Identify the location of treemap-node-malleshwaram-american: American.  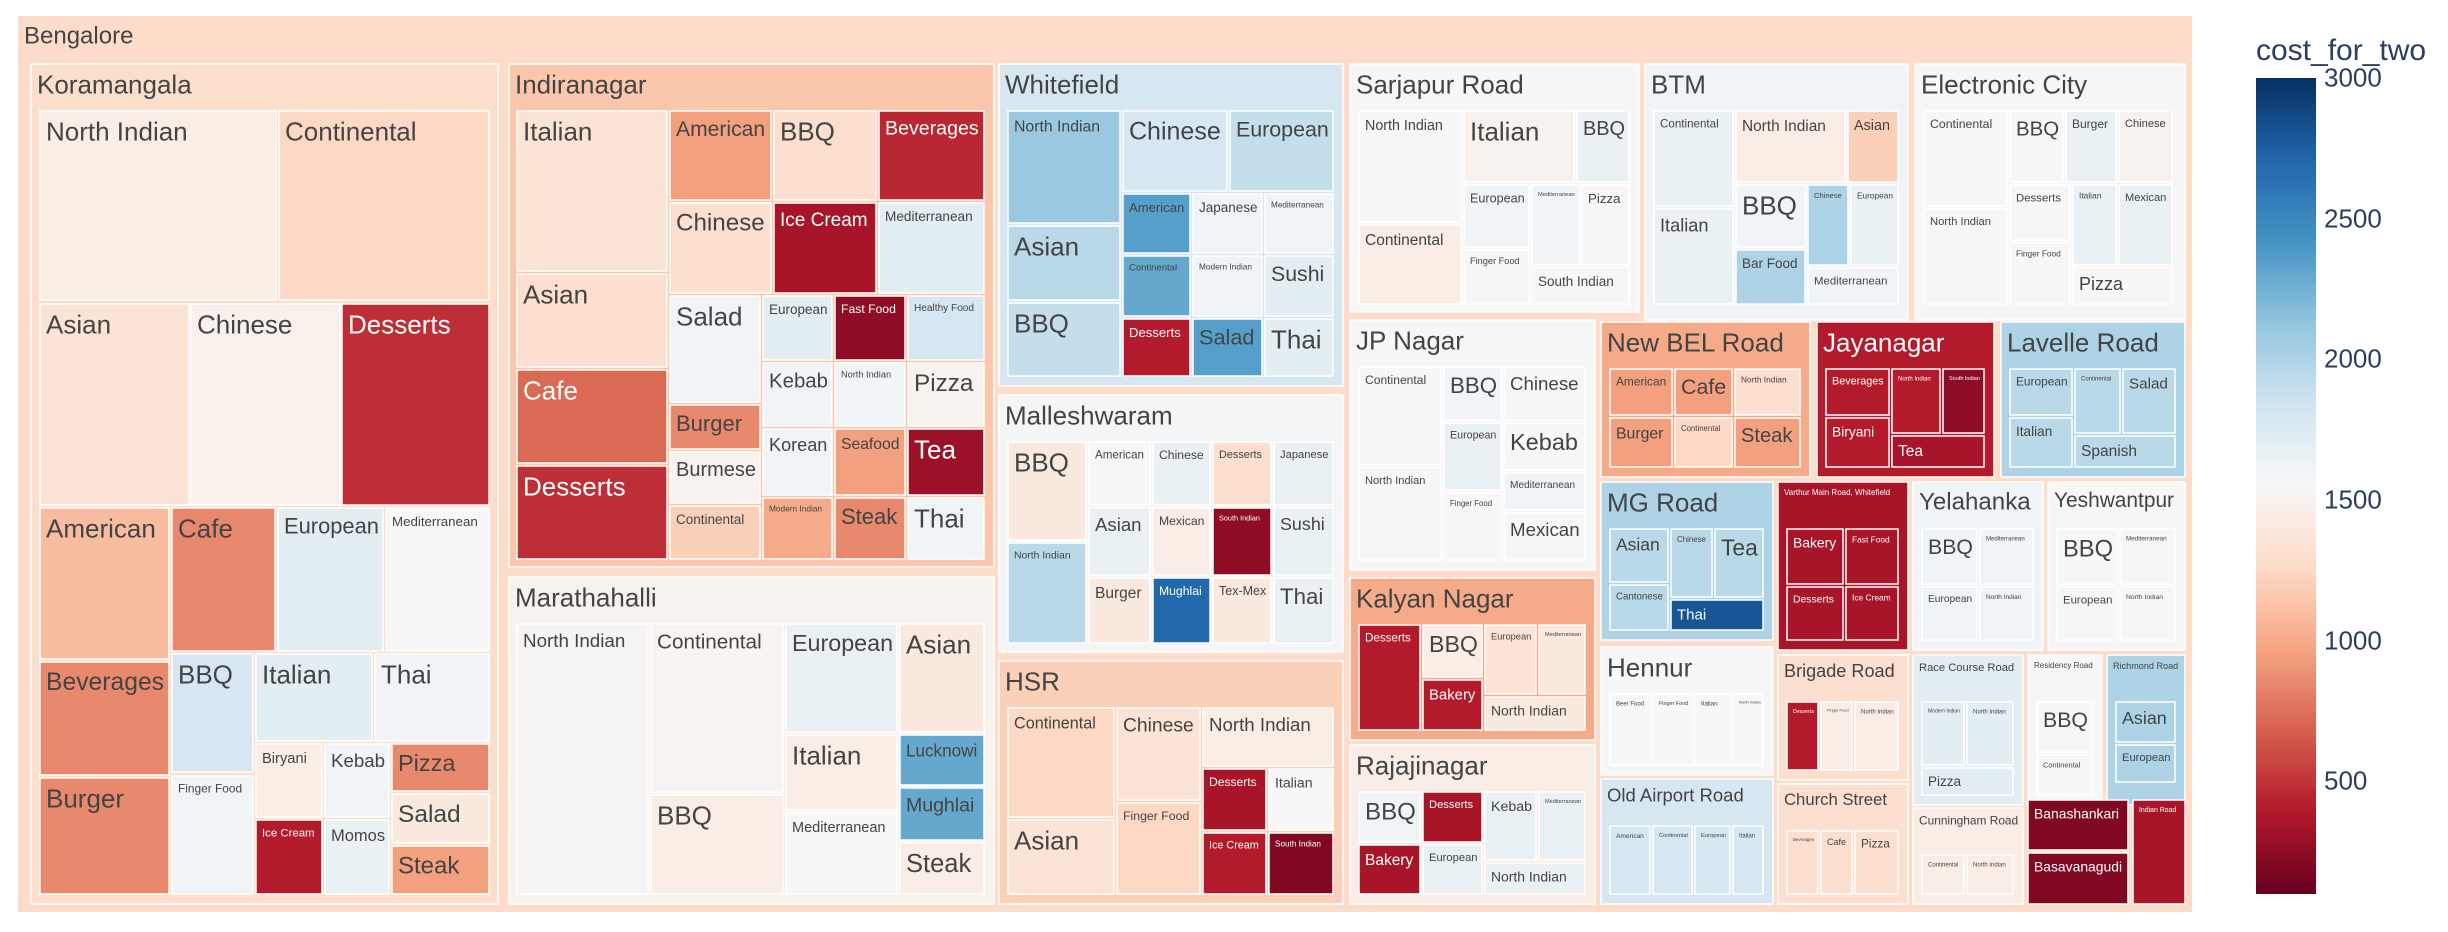
(1119, 473).